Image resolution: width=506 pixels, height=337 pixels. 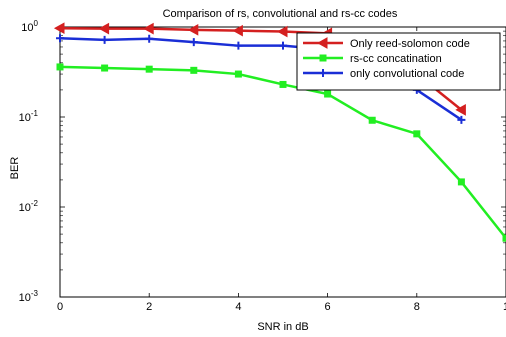 I want to click on y-axis-label: BER, so click(x=15, y=168).